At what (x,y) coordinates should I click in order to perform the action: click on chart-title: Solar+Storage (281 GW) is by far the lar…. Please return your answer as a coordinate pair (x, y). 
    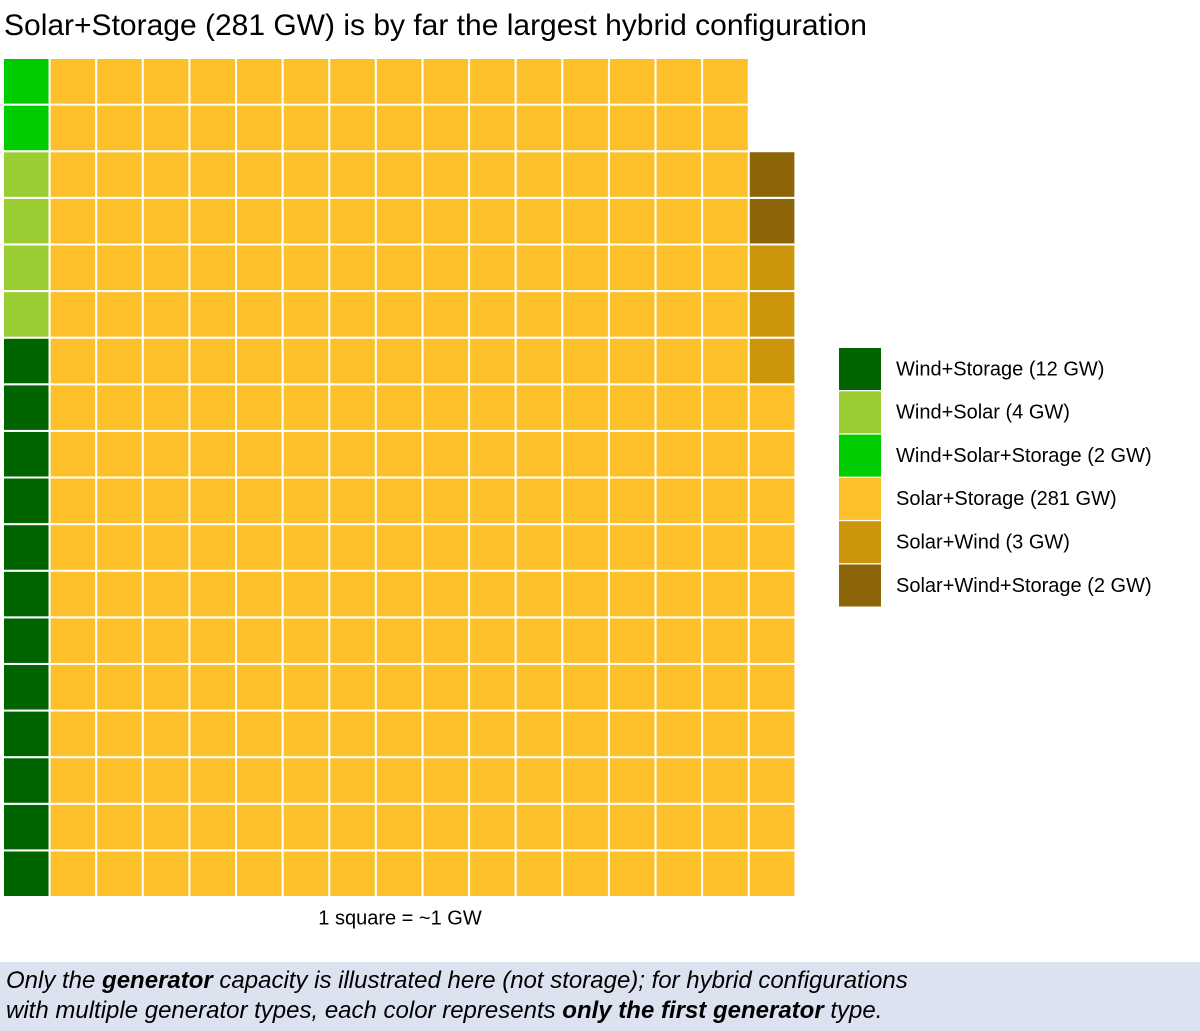
    Looking at the image, I should click on (435, 25).